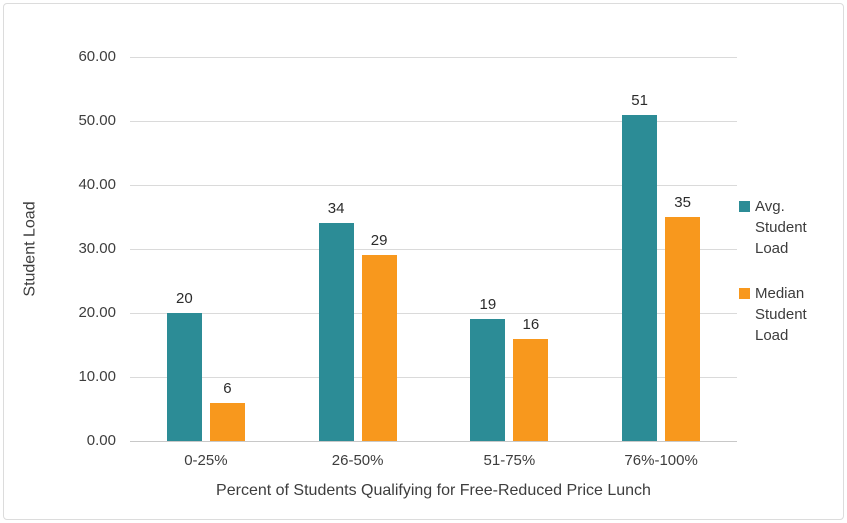 This screenshot has width=847, height=523. I want to click on x-axis-category-label: 26-50%, so click(357, 460).